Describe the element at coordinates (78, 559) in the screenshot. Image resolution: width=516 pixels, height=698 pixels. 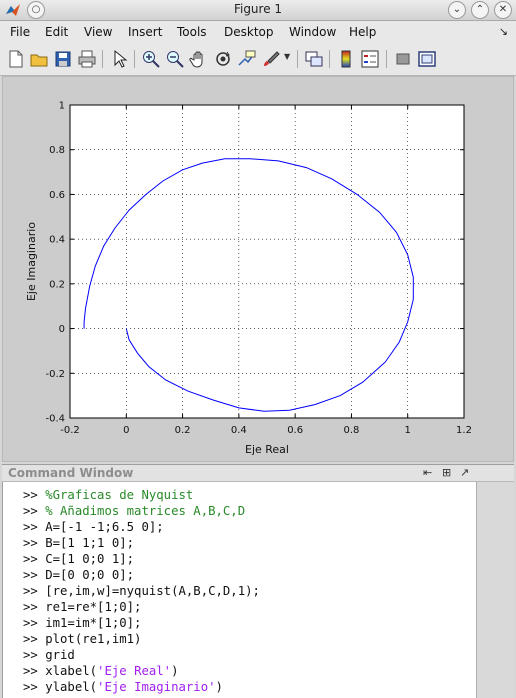
I see `command-line: >> C=[1 0;0 1];` at that location.